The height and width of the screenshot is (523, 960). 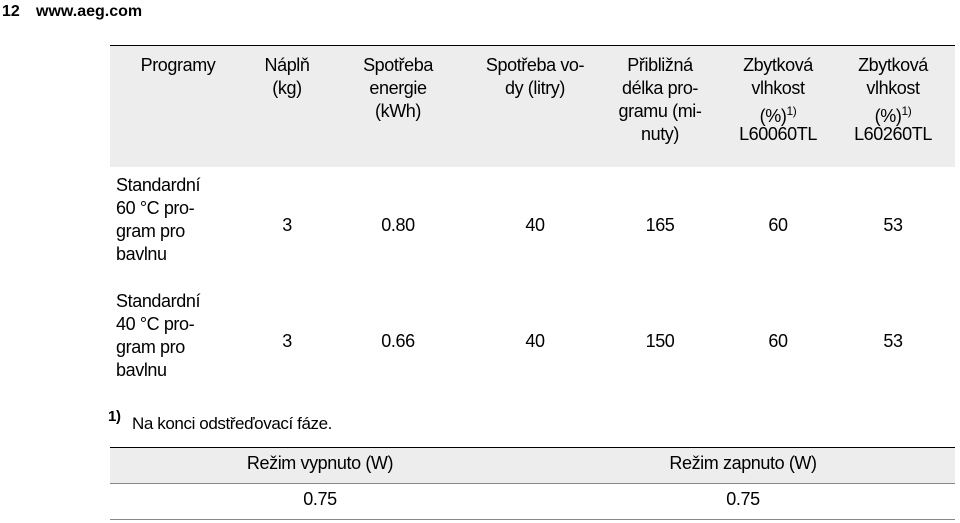 I want to click on column-header: délka pro-, so click(x=660, y=88).